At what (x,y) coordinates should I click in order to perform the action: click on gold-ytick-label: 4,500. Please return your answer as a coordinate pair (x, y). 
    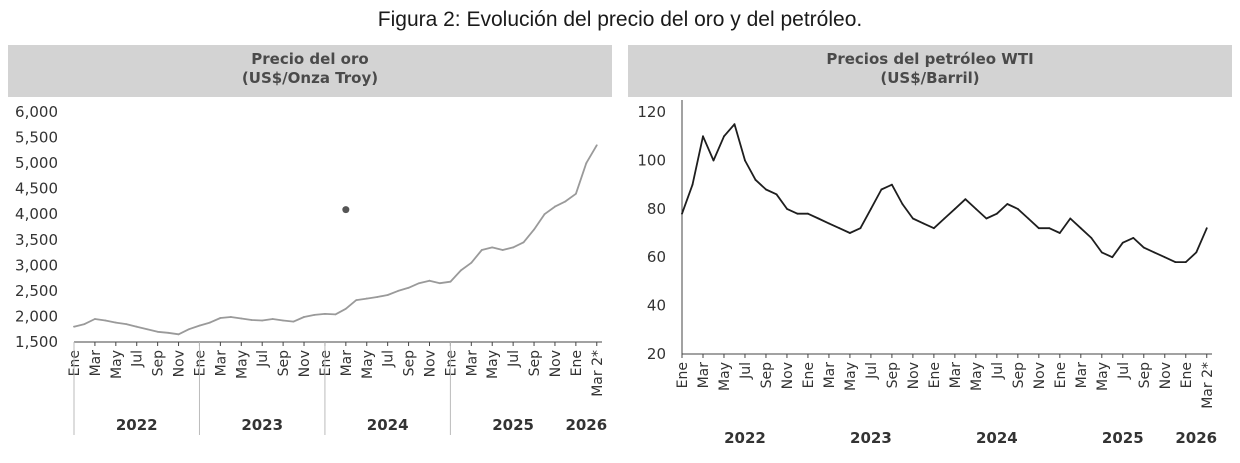
    Looking at the image, I should click on (36, 189).